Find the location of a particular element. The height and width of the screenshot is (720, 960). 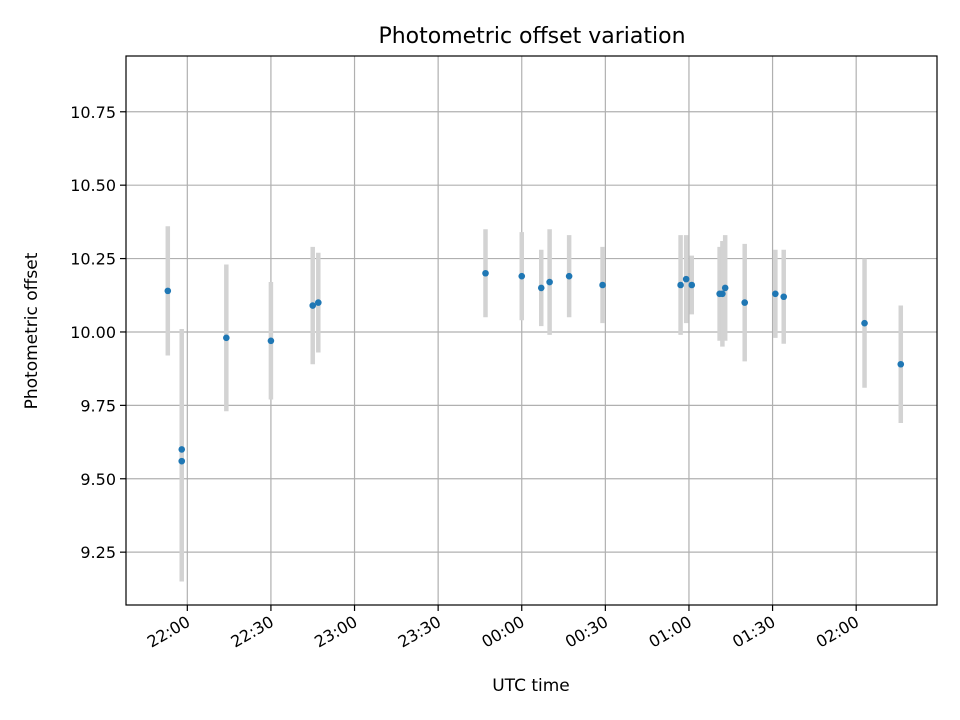

y-axis-label: Photometric offset is located at coordinates (32, 330).